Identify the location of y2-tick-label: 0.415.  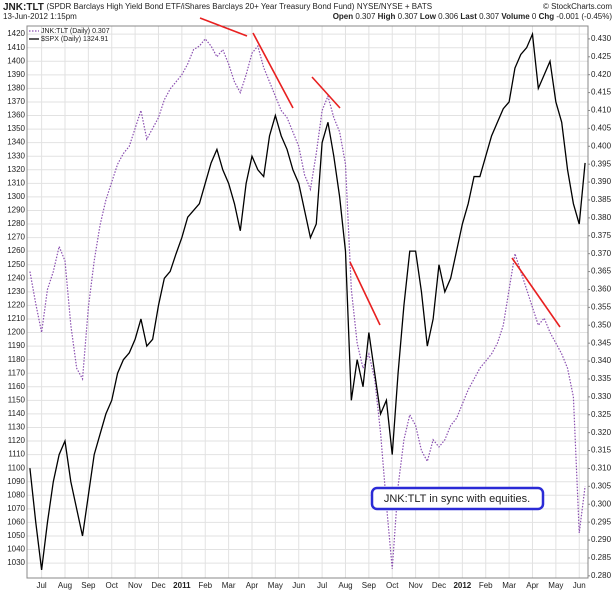
(601, 92).